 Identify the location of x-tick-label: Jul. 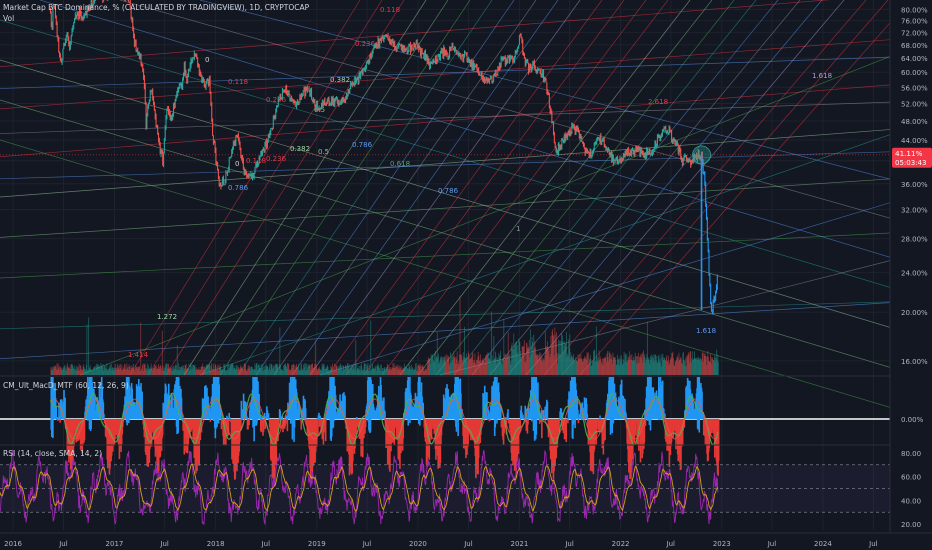
(266, 544).